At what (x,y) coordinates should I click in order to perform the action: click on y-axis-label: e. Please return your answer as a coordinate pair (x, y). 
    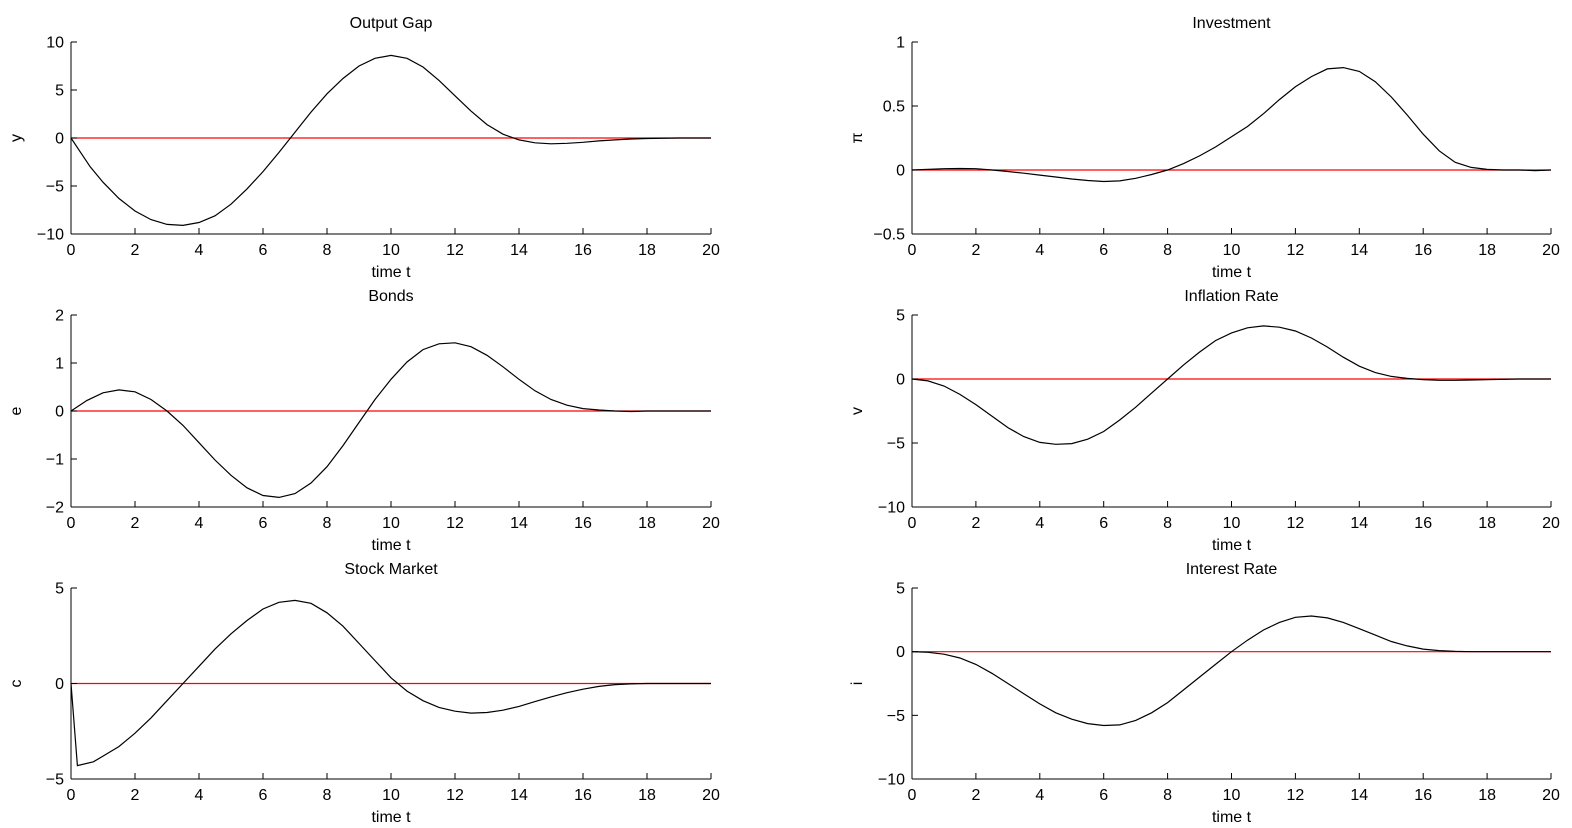
    Looking at the image, I should click on (16, 410).